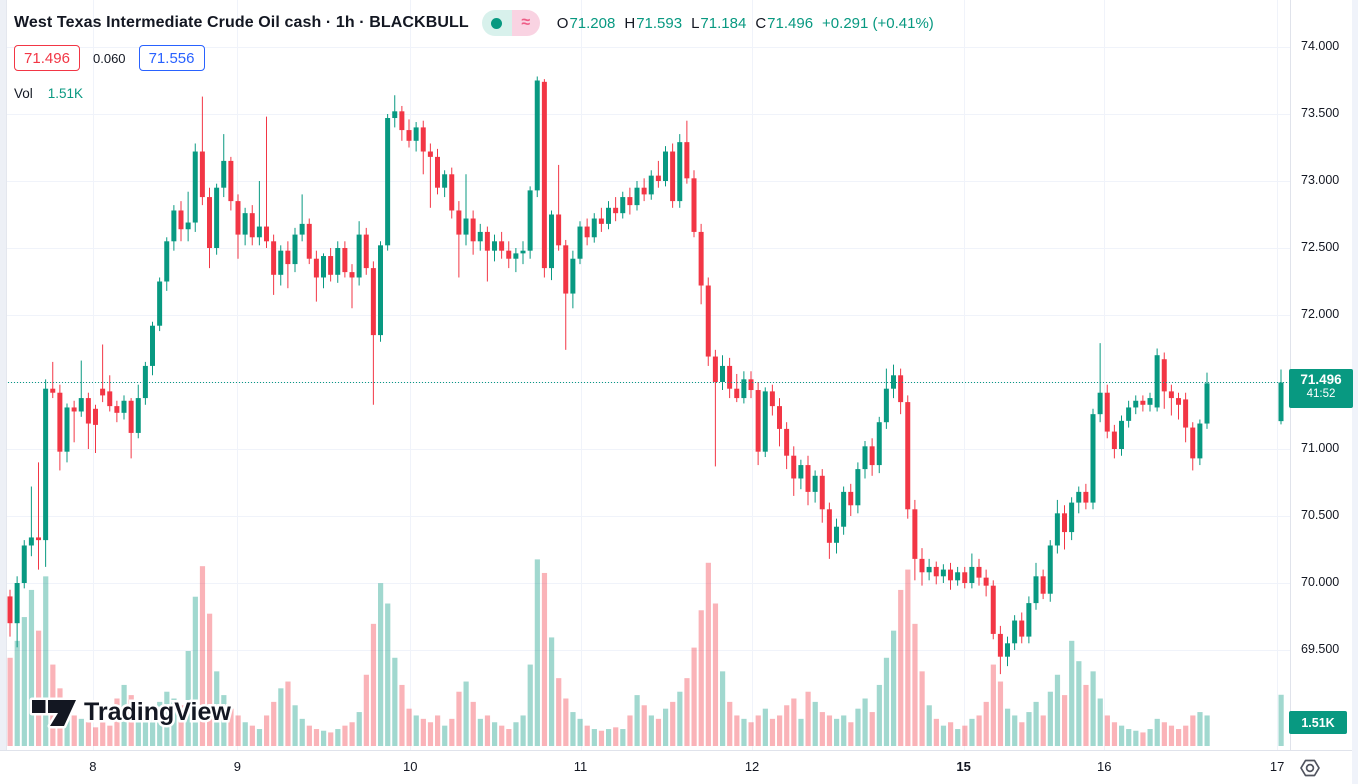  Describe the element at coordinates (963, 766) in the screenshot. I see `time-tick-label: 15` at that location.